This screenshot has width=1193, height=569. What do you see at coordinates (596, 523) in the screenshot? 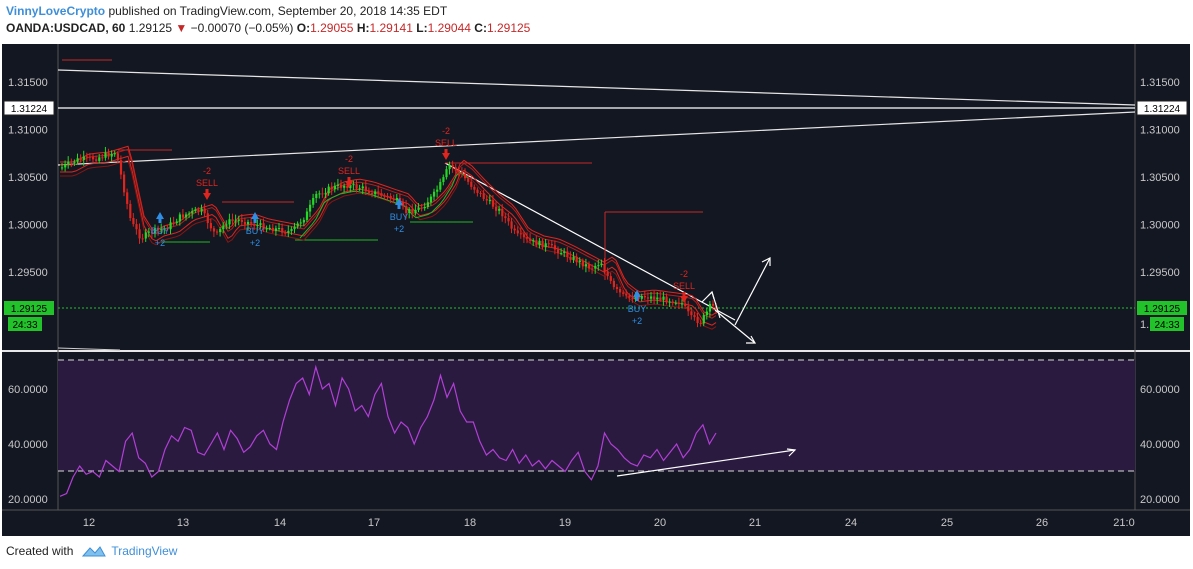
I see `time-axis-bar` at bounding box center [596, 523].